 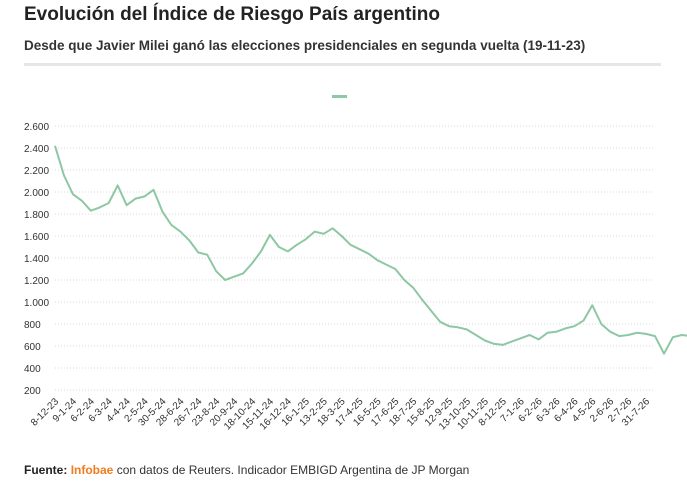 I want to click on y-tick-label: 1.600, so click(x=36, y=237).